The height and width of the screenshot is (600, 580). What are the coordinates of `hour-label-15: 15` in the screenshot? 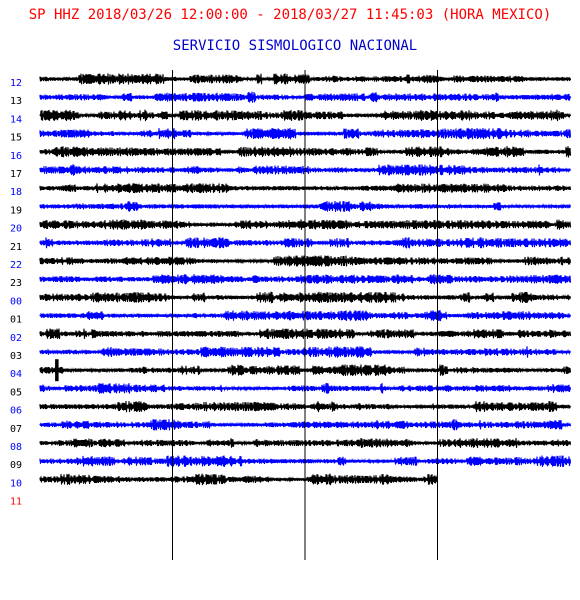 It's located at (16, 138).